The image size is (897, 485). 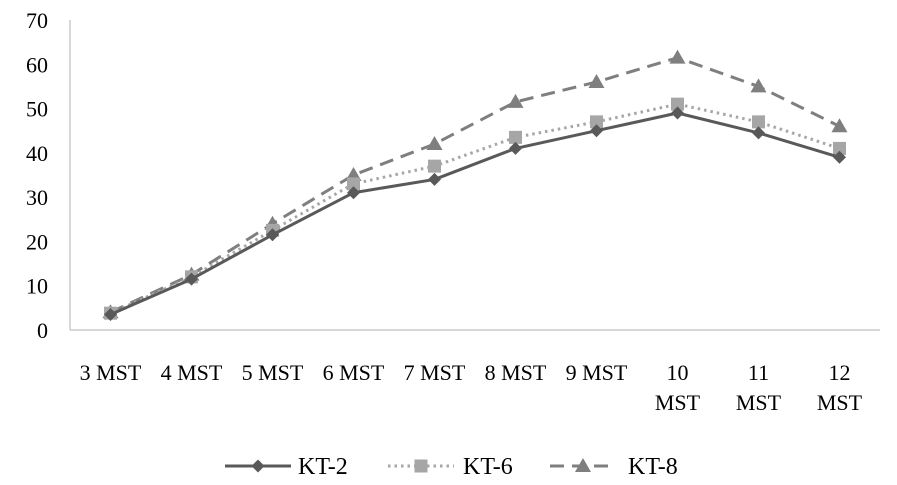 What do you see at coordinates (323, 467) in the screenshot?
I see `legend-label: KT-2` at bounding box center [323, 467].